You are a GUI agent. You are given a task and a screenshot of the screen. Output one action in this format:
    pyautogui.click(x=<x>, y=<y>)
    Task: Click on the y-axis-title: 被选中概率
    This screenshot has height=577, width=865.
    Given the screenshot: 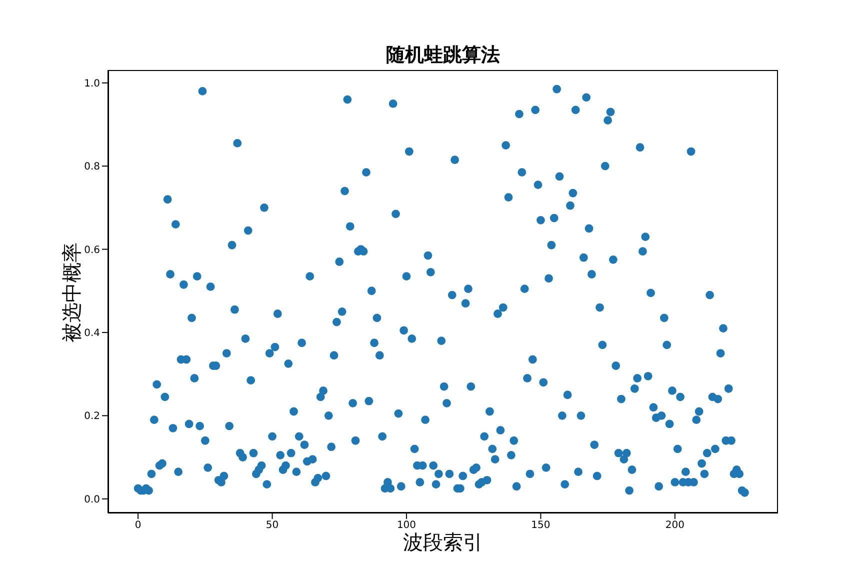 What is the action you would take?
    pyautogui.click(x=71, y=292)
    